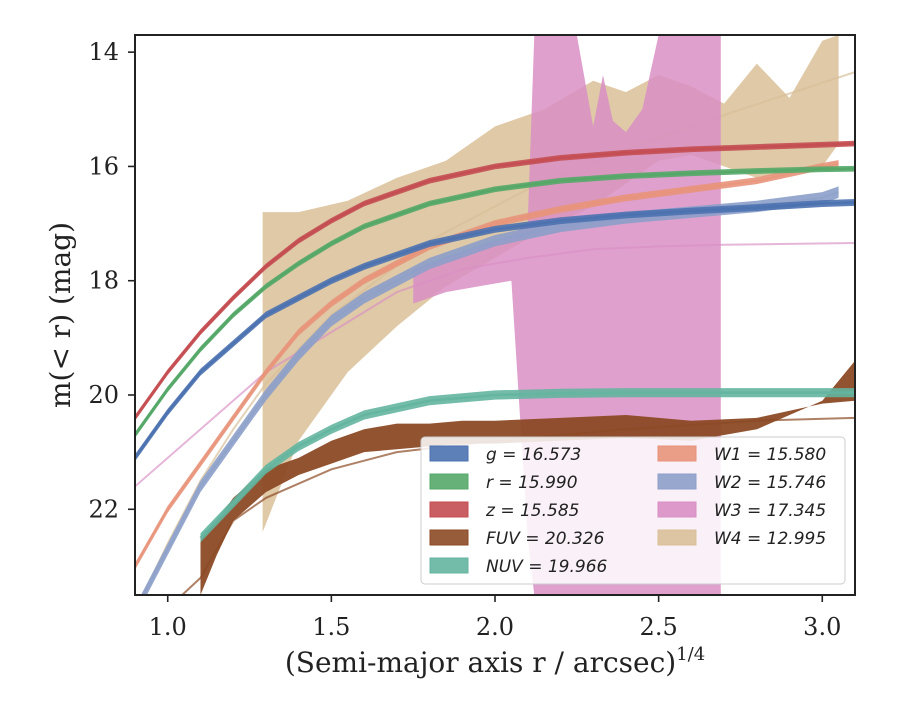 This screenshot has height=704, width=900. I want to click on x-axis: 1.0 1.5 2.0 2.5 3.0, so click(495, 618).